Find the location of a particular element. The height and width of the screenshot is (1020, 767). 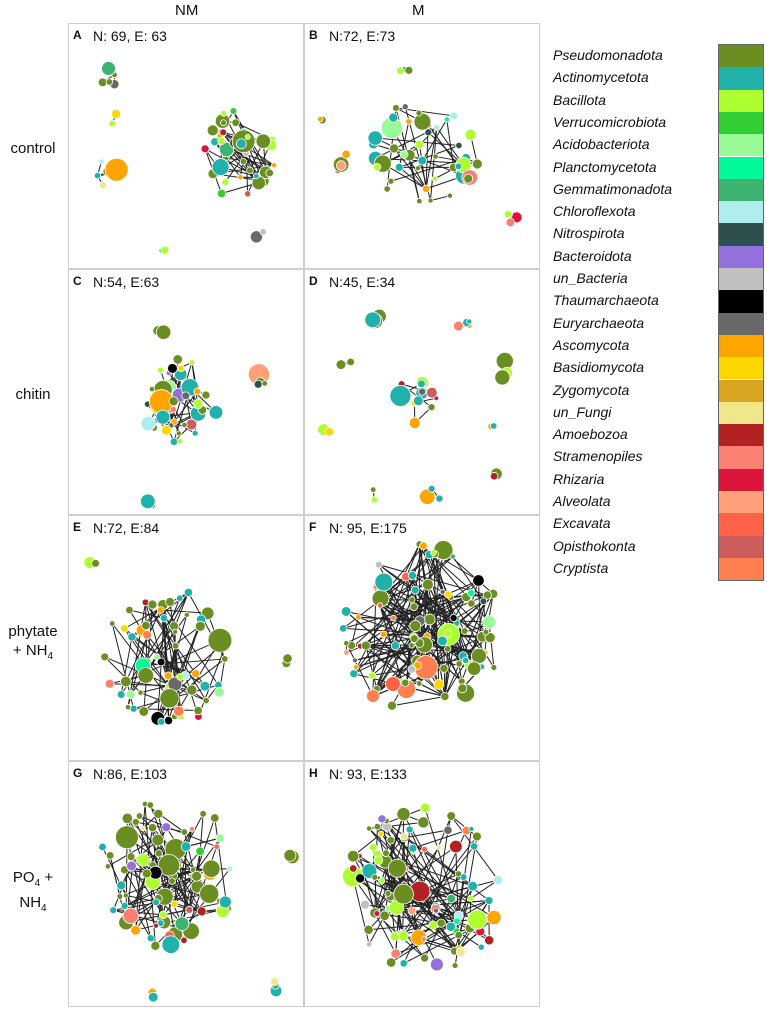

network-graph-b is located at coordinates (420, 146).